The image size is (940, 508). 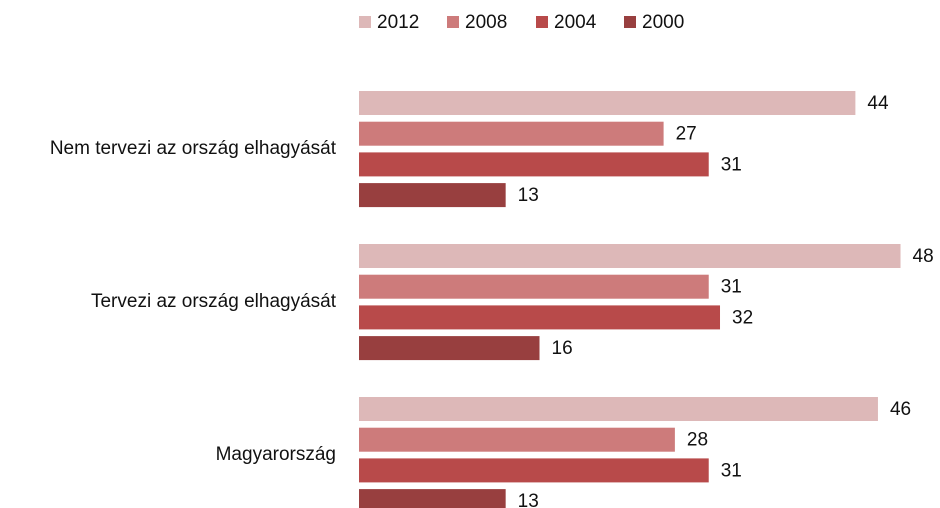 What do you see at coordinates (575, 22) in the screenshot?
I see `legend-label: 2004` at bounding box center [575, 22].